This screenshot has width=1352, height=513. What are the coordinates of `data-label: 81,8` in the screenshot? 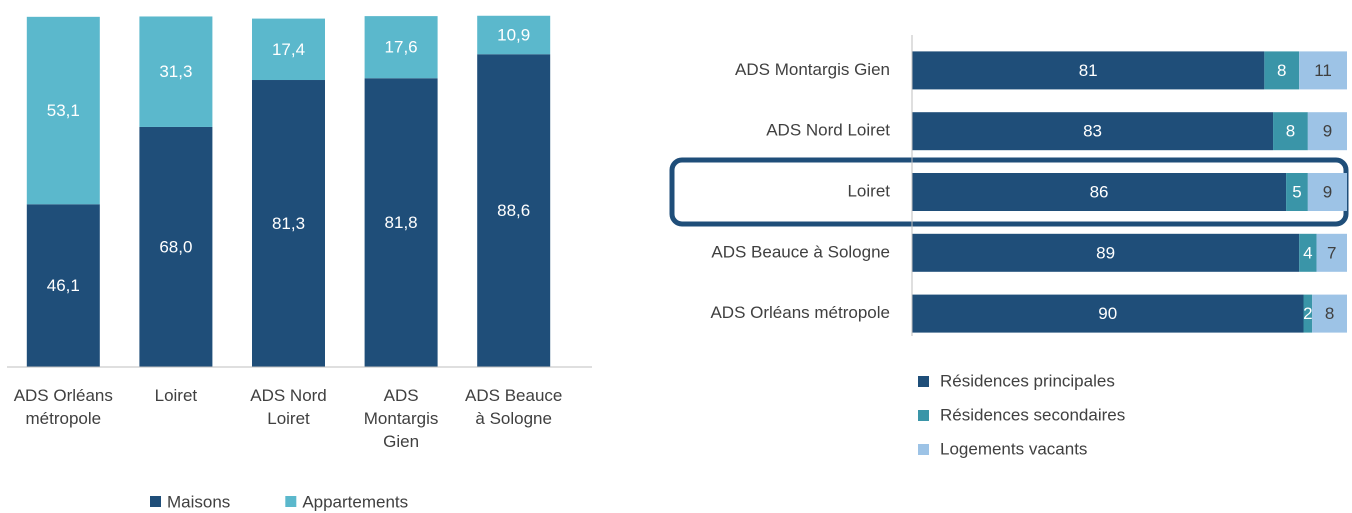 It's located at (401, 222).